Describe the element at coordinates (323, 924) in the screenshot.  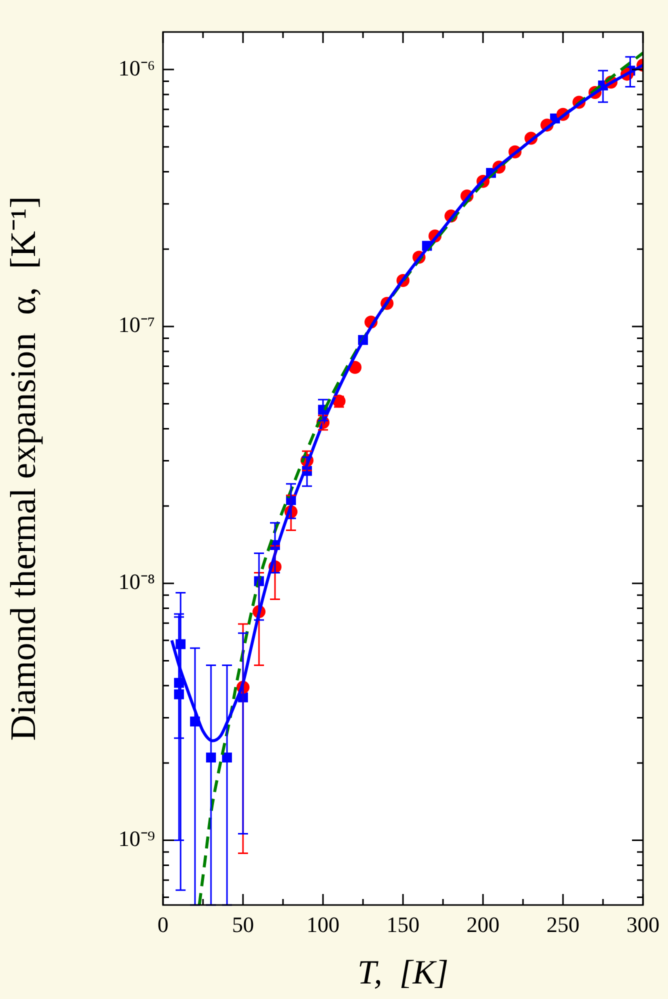
I see `x-tick-label: 100` at that location.